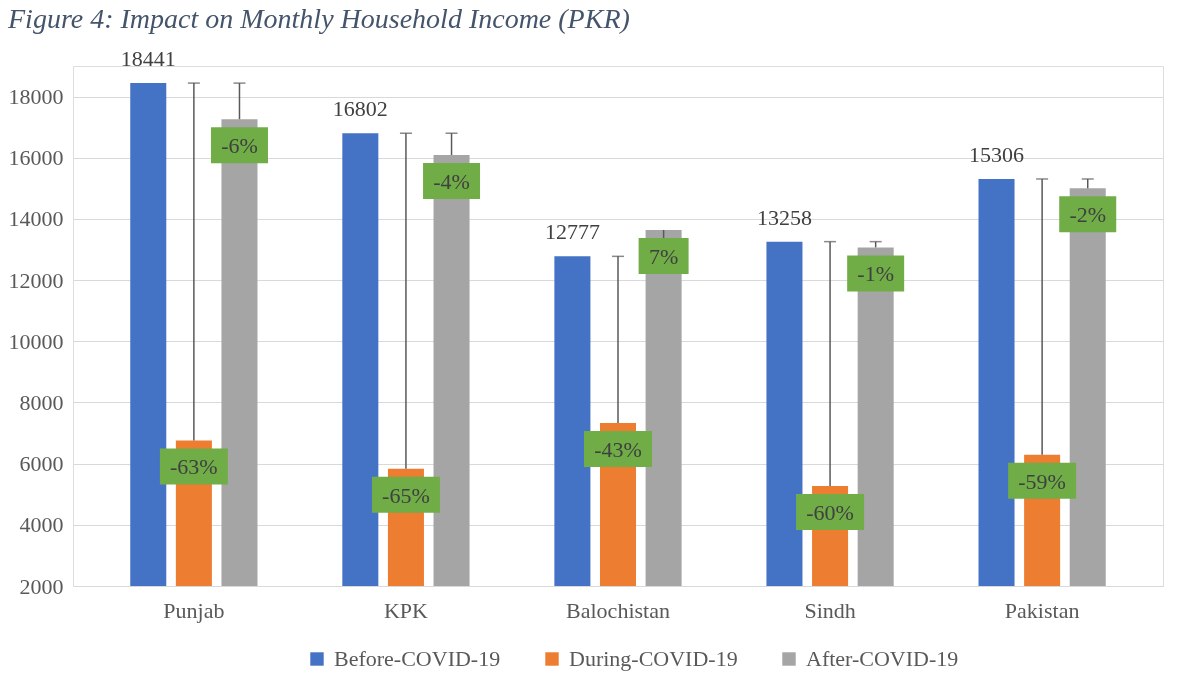  What do you see at coordinates (41, 402) in the screenshot?
I see `y-tick-label: 8000` at bounding box center [41, 402].